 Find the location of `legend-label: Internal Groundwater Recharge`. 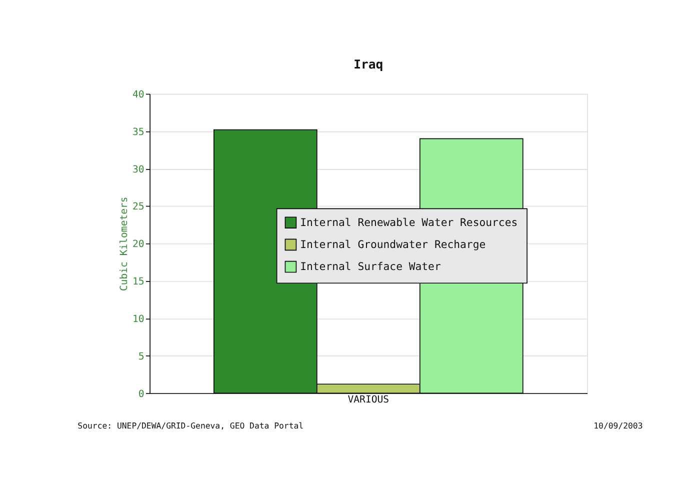

legend-label: Internal Groundwater Recharge is located at coordinates (393, 244).